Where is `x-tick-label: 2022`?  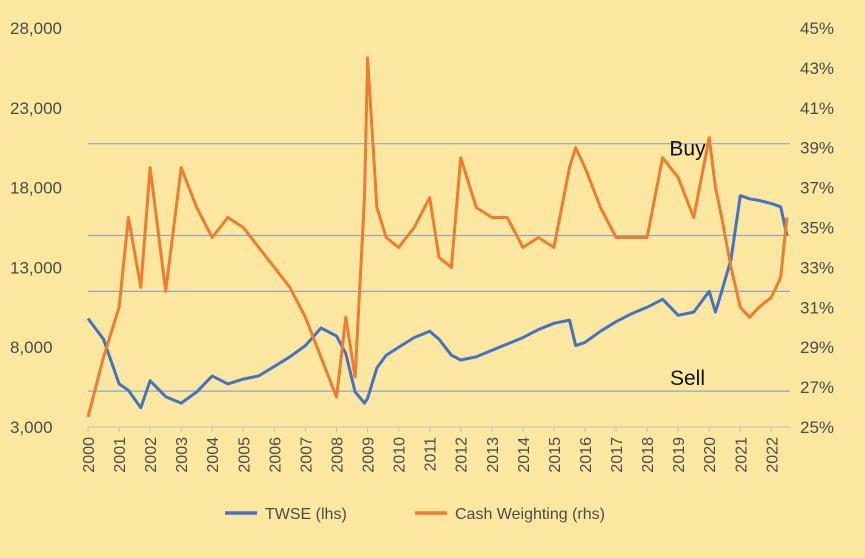 x-tick-label: 2022 is located at coordinates (772, 455).